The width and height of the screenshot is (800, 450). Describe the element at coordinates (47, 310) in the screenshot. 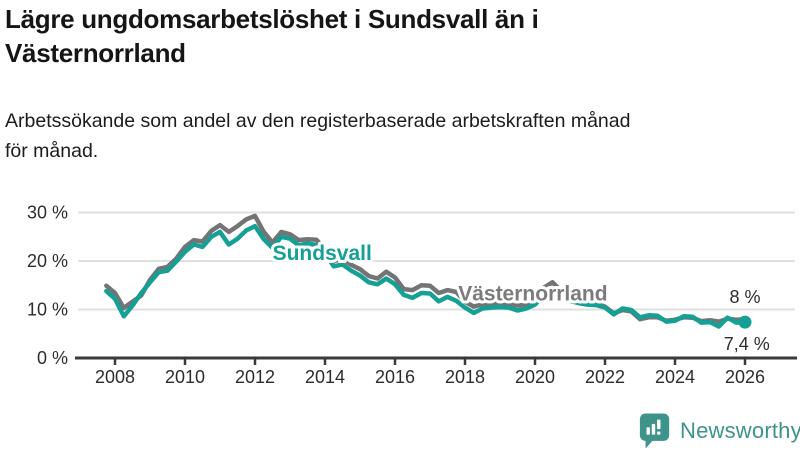

I see `y-tick-label: 10 %` at that location.